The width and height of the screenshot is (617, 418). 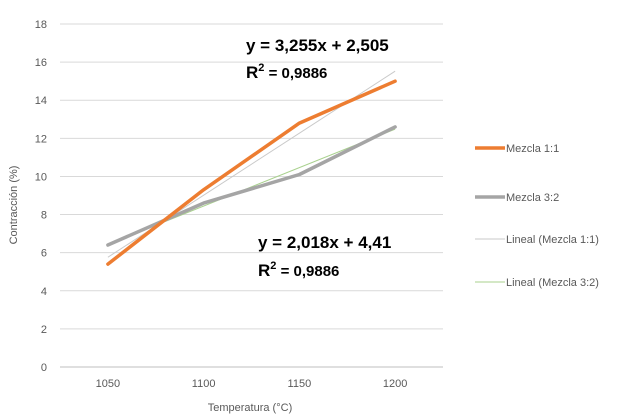 What do you see at coordinates (108, 384) in the screenshot?
I see `x-tick-1050: 1050` at bounding box center [108, 384].